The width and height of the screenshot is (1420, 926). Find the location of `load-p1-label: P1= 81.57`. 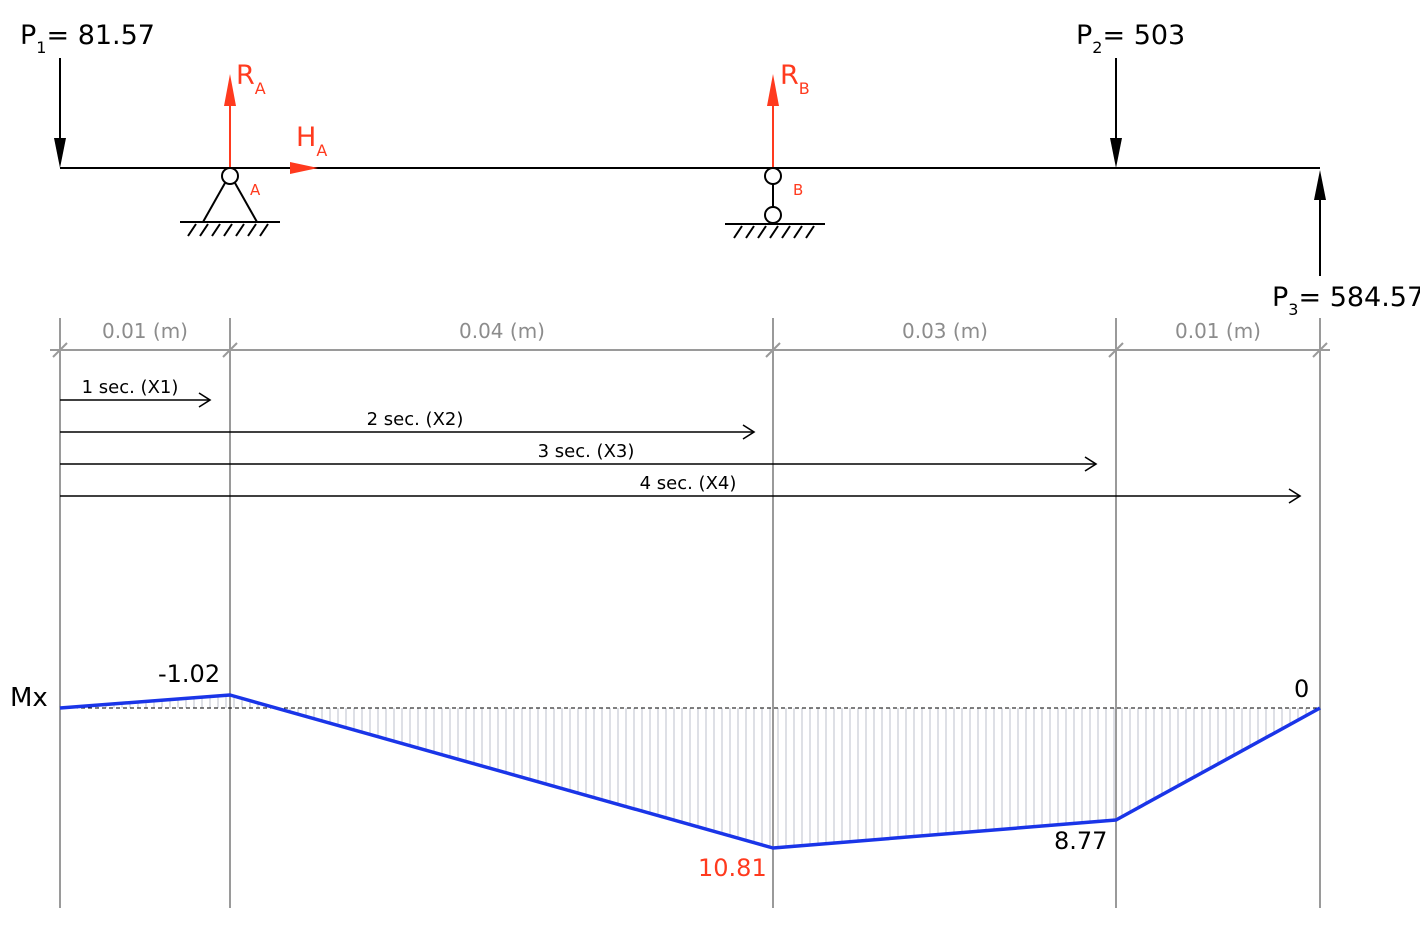

load-p1-label: P1= 81.57 is located at coordinates (87, 38).